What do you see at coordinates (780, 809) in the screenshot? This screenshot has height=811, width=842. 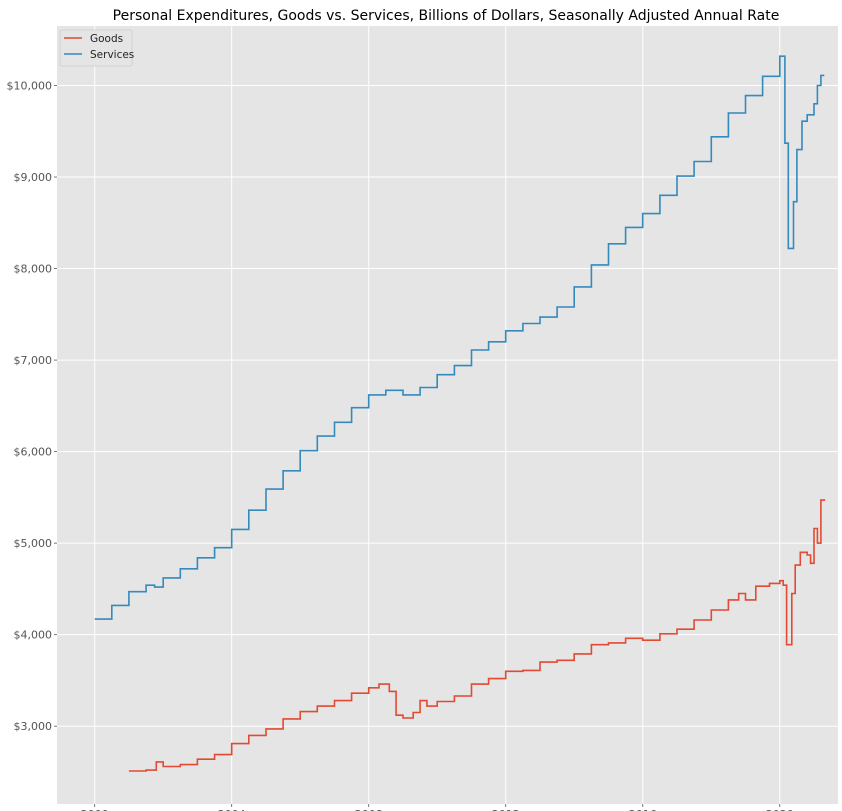 I see `x-tick-label: 2020` at bounding box center [780, 809].